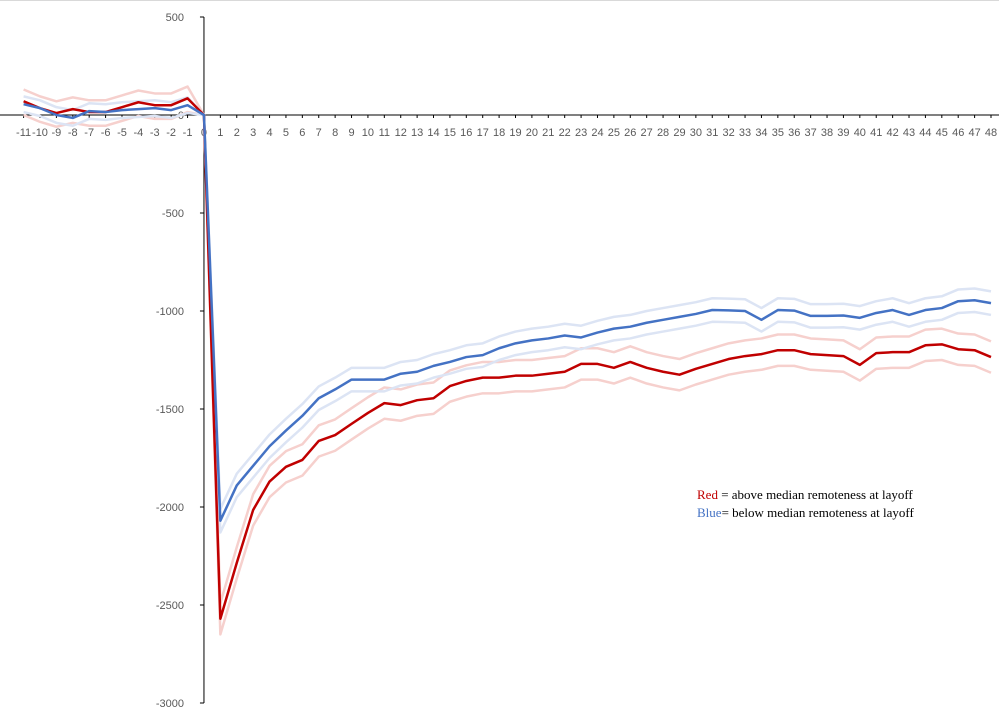 Image resolution: width=999 pixels, height=721 pixels. I want to click on x-tick-label: 11, so click(384, 133).